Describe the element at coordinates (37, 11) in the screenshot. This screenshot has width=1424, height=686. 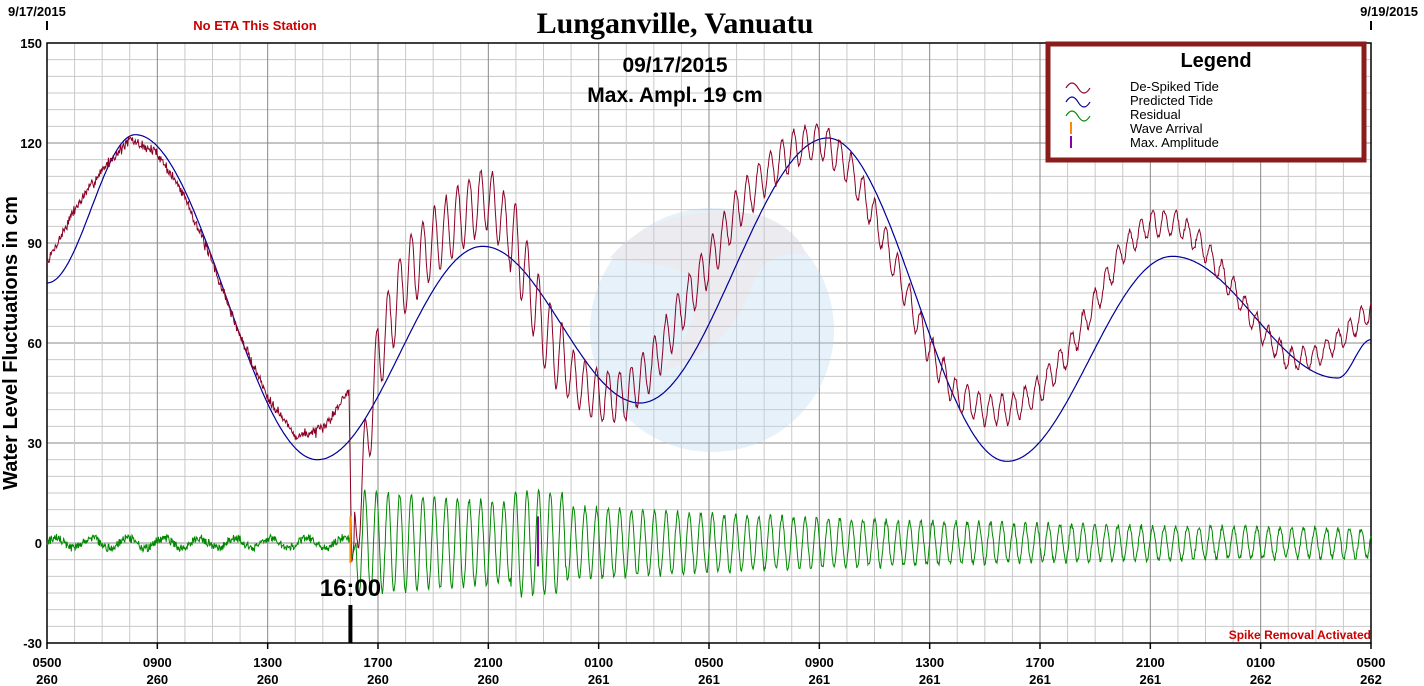
I see `start-date-label: 9/17/2015` at that location.